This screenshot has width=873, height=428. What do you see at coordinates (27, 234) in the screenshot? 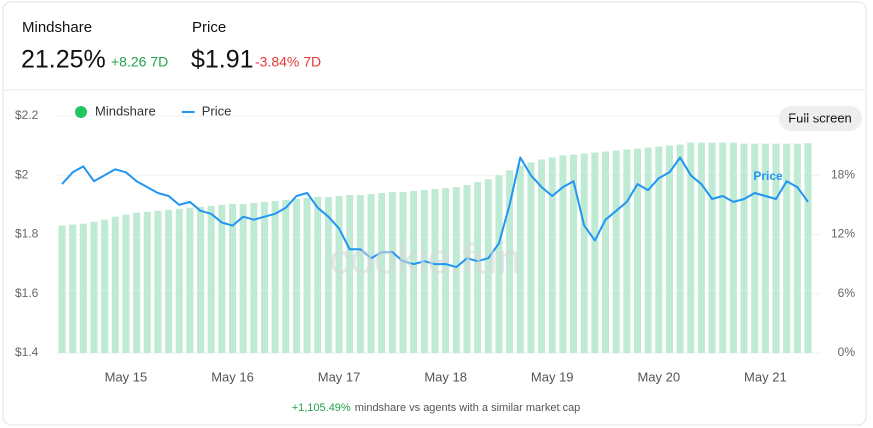
I see `y-tick-label: $1.8` at bounding box center [27, 234].